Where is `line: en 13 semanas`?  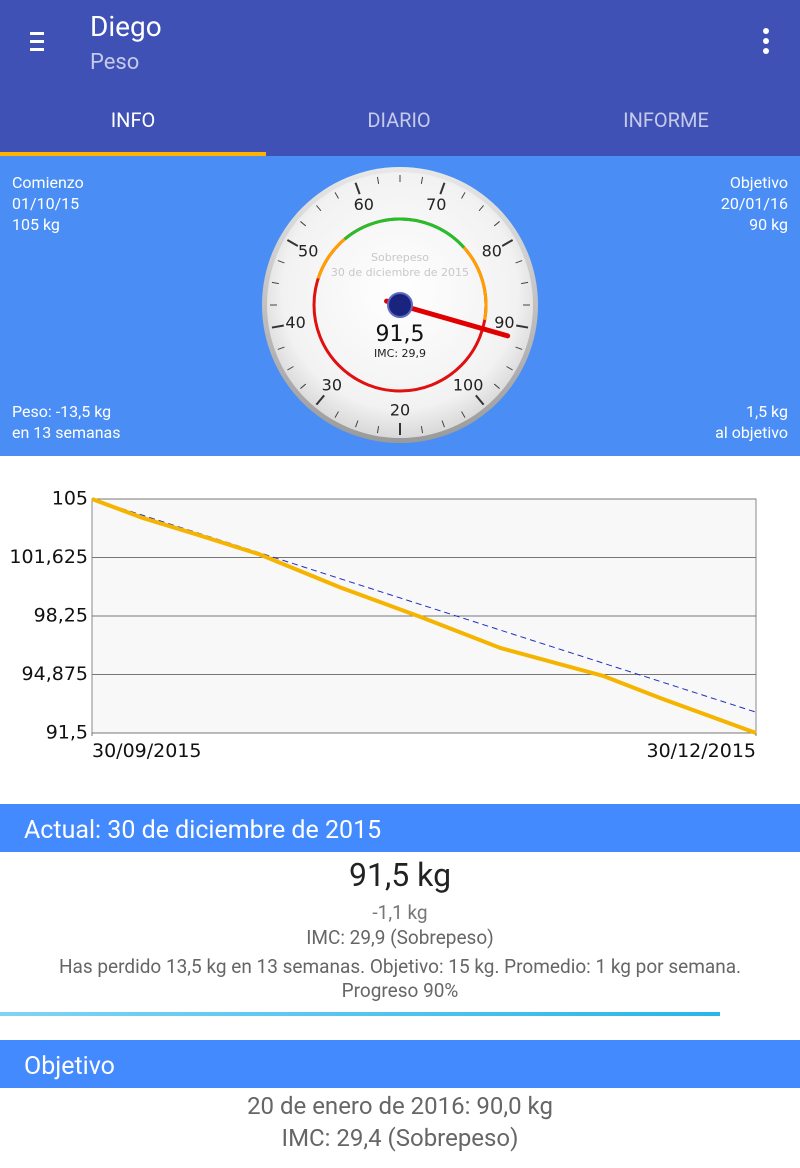 line: en 13 semanas is located at coordinates (66, 432).